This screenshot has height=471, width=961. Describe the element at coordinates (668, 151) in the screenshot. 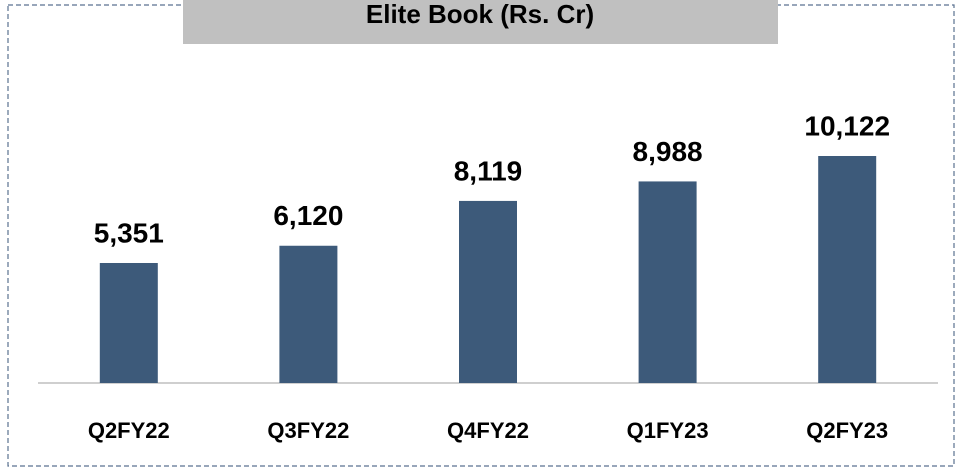

I see `data-label: 8,988` at that location.